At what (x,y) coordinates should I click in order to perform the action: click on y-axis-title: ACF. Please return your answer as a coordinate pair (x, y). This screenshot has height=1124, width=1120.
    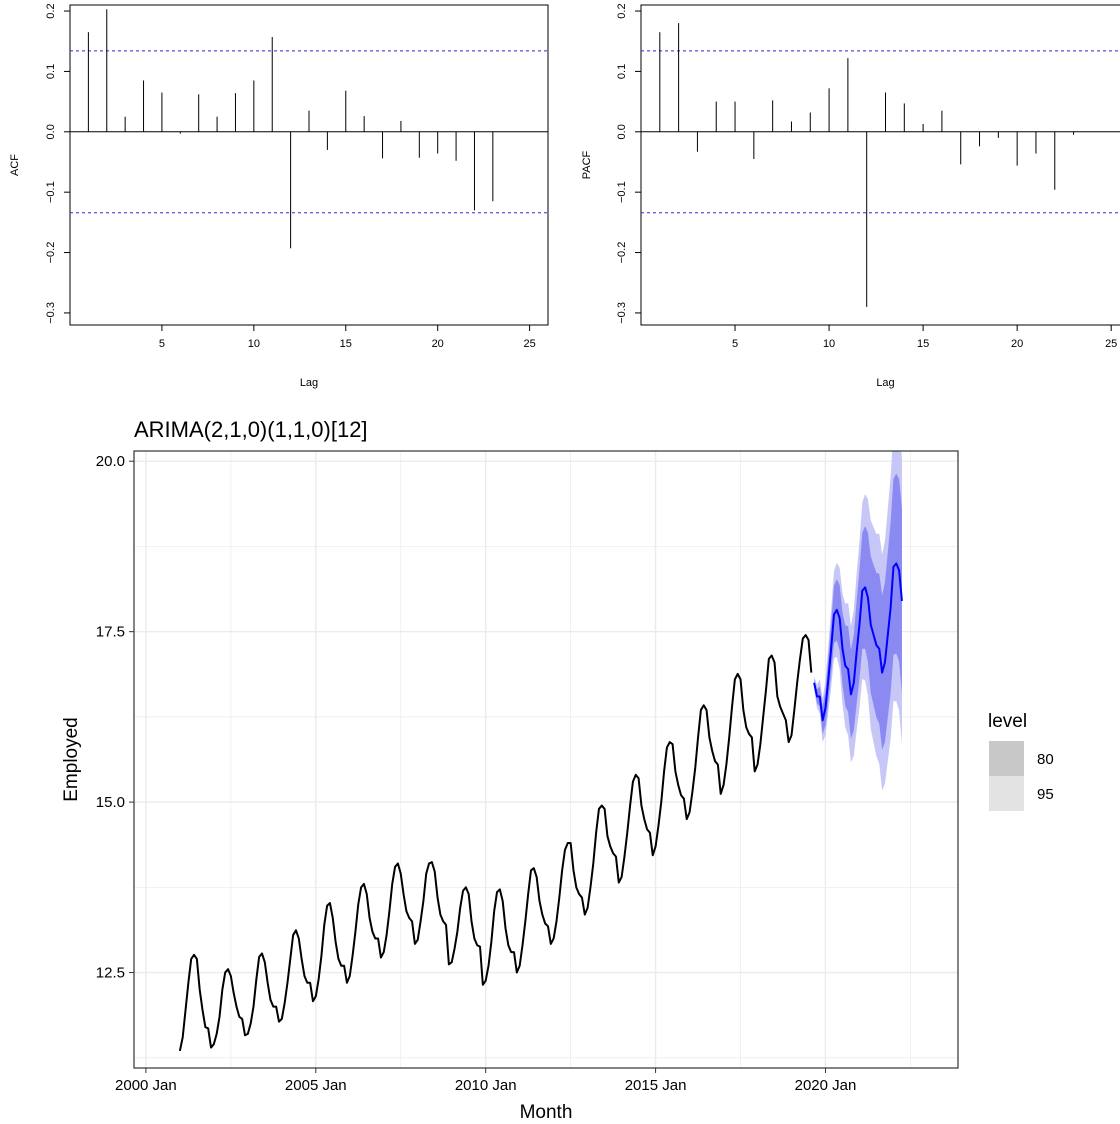
    Looking at the image, I should click on (15, 165).